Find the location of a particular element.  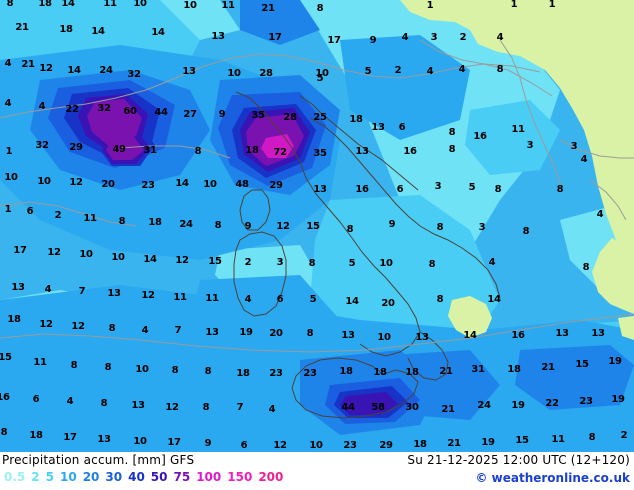

legend-color-scale: 0.5 2 5 10 20 30 40 50 75 100 150 200 is located at coordinates (146, 477).